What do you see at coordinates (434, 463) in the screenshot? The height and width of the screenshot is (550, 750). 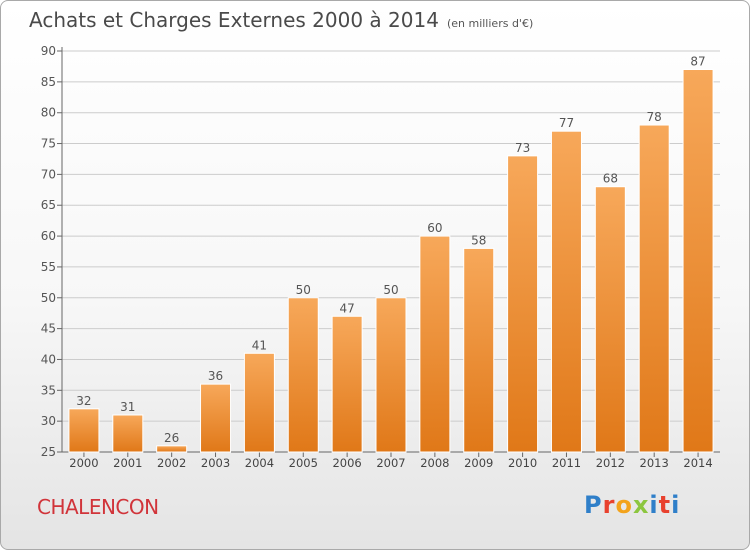 I see `x-tick-label-2008: 2008` at bounding box center [434, 463].